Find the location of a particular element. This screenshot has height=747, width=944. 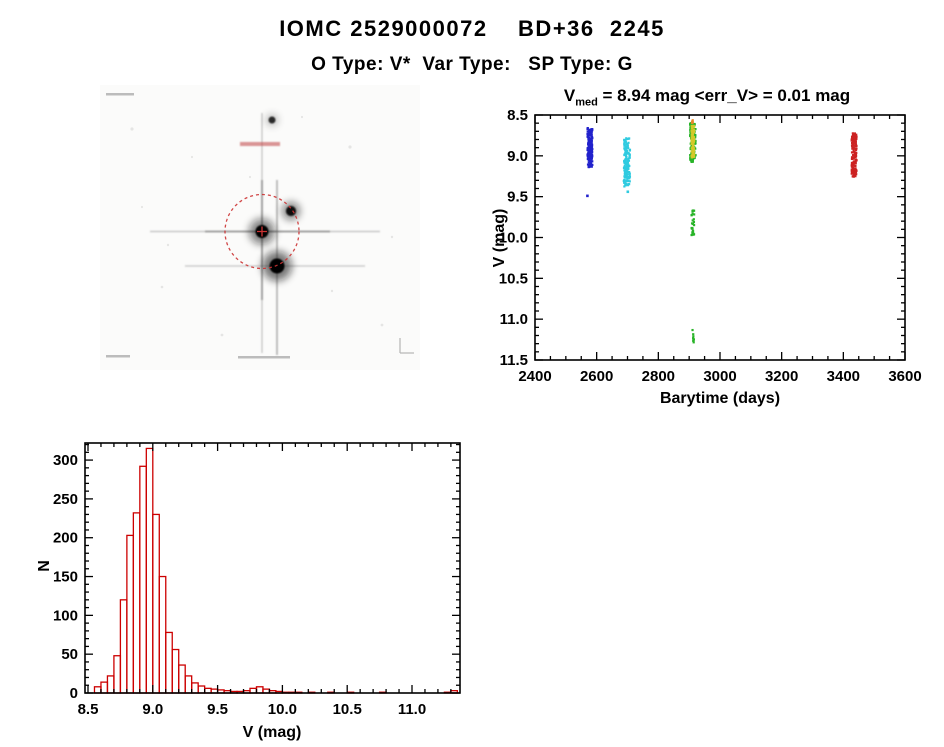

svg-text: 50 is located at coordinates (69, 654).